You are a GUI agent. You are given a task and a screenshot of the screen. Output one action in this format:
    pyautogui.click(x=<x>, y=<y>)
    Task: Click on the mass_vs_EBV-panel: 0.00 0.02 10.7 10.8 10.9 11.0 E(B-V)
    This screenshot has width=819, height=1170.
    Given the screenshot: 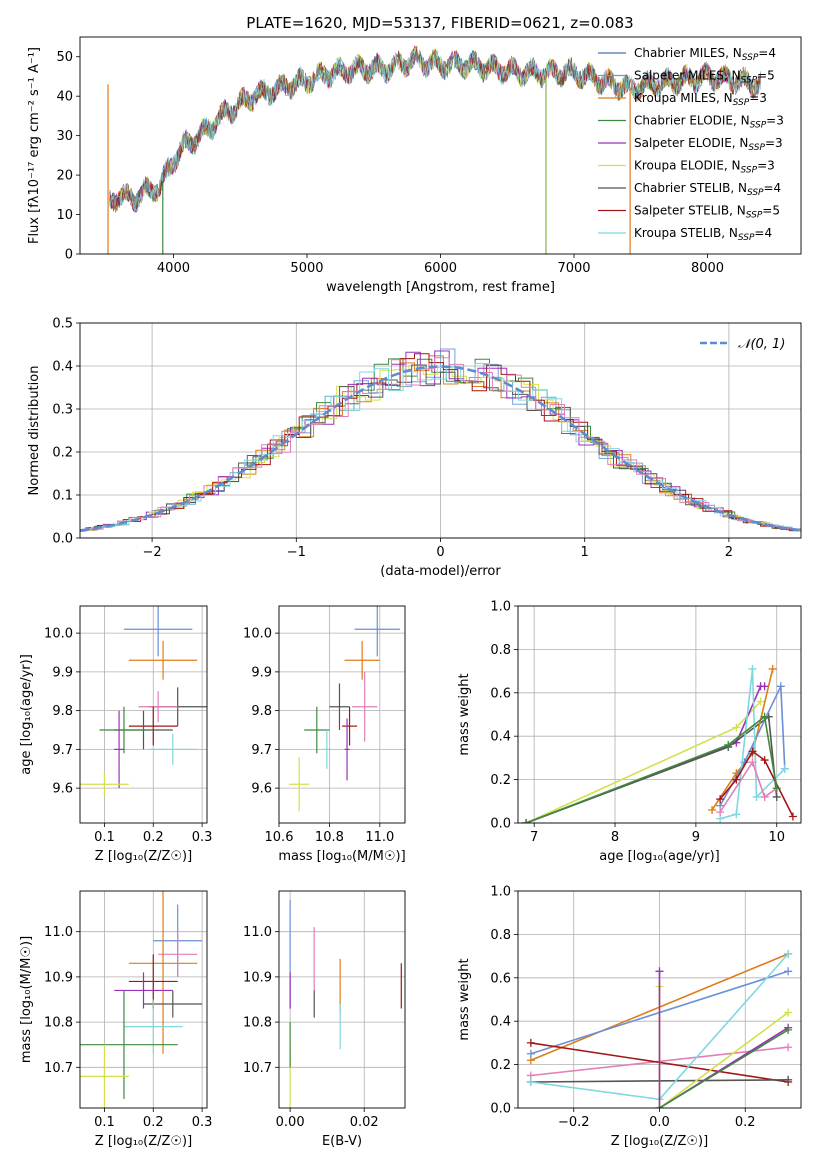 What is the action you would take?
    pyautogui.click(x=324, y=1019)
    